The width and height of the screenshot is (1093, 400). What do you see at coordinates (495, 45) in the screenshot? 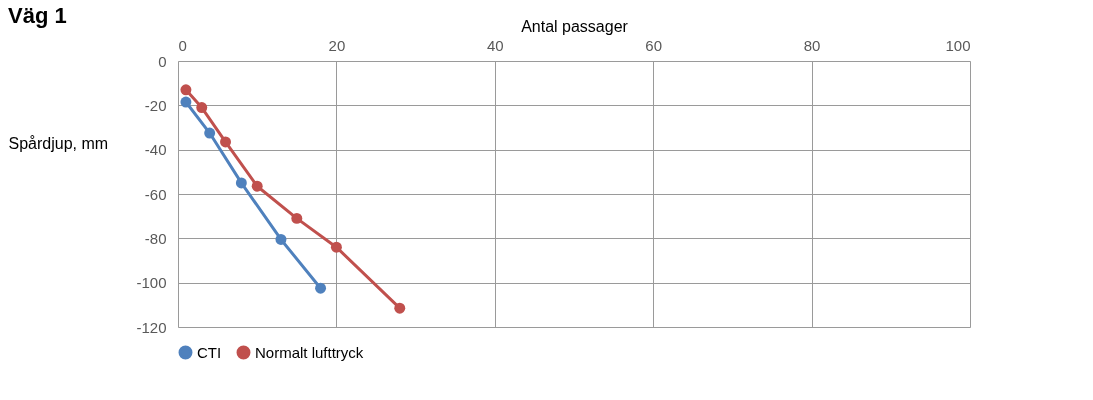
I see `x-tick-label: 40` at bounding box center [495, 45].